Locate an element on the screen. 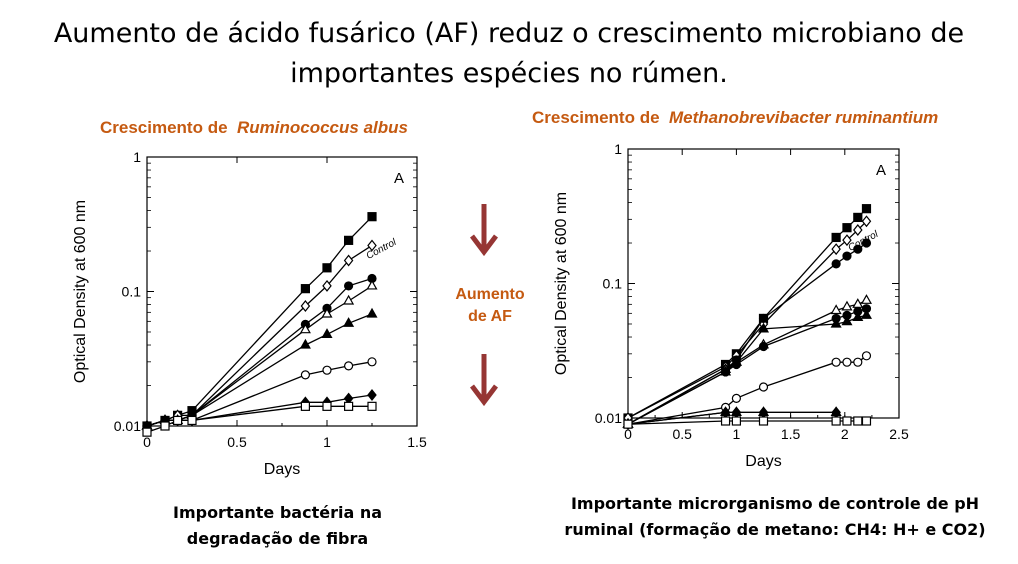 The image size is (1018, 564). increase-af-label-line-2: de AF is located at coordinates (490, 316).